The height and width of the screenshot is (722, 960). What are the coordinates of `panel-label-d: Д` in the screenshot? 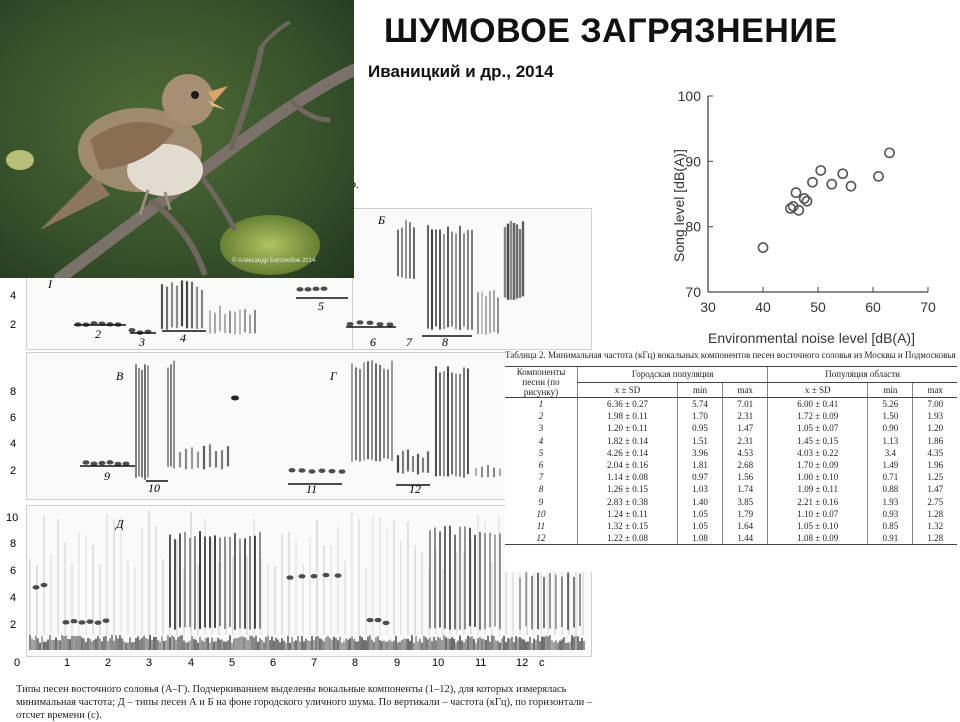 It's located at (120, 524).